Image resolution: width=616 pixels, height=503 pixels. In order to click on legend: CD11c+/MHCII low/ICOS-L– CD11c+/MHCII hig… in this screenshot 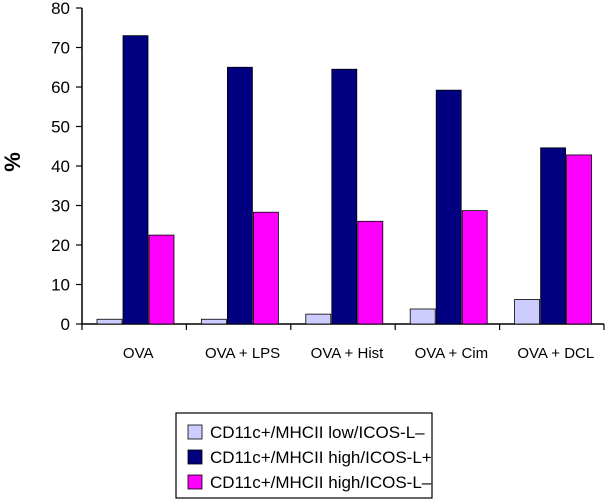, I will do `click(304, 455)`.